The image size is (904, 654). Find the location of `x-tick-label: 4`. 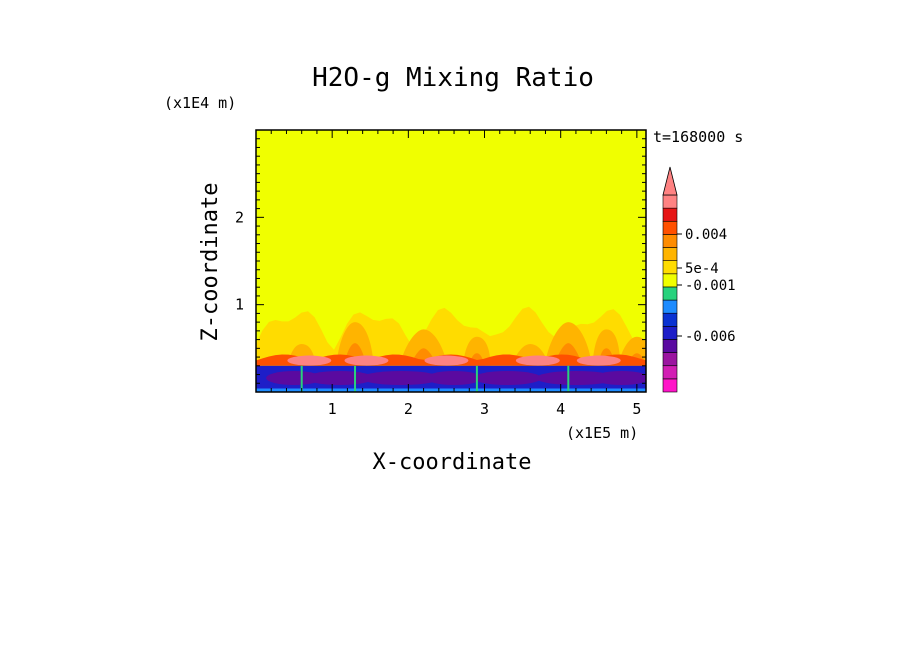

x-tick-label: 4 is located at coordinates (560, 409).